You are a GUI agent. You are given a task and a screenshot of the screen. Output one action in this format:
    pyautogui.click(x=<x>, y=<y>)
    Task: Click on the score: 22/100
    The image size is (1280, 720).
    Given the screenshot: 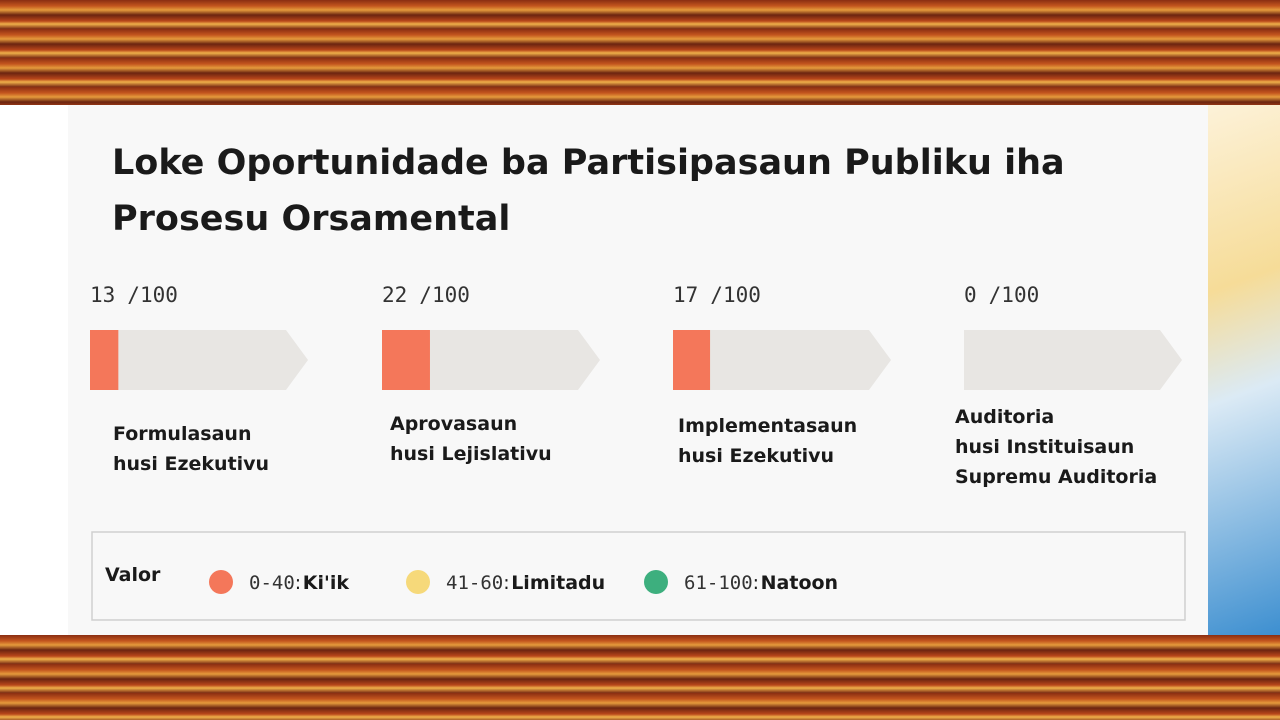 What is the action you would take?
    pyautogui.click(x=426, y=295)
    